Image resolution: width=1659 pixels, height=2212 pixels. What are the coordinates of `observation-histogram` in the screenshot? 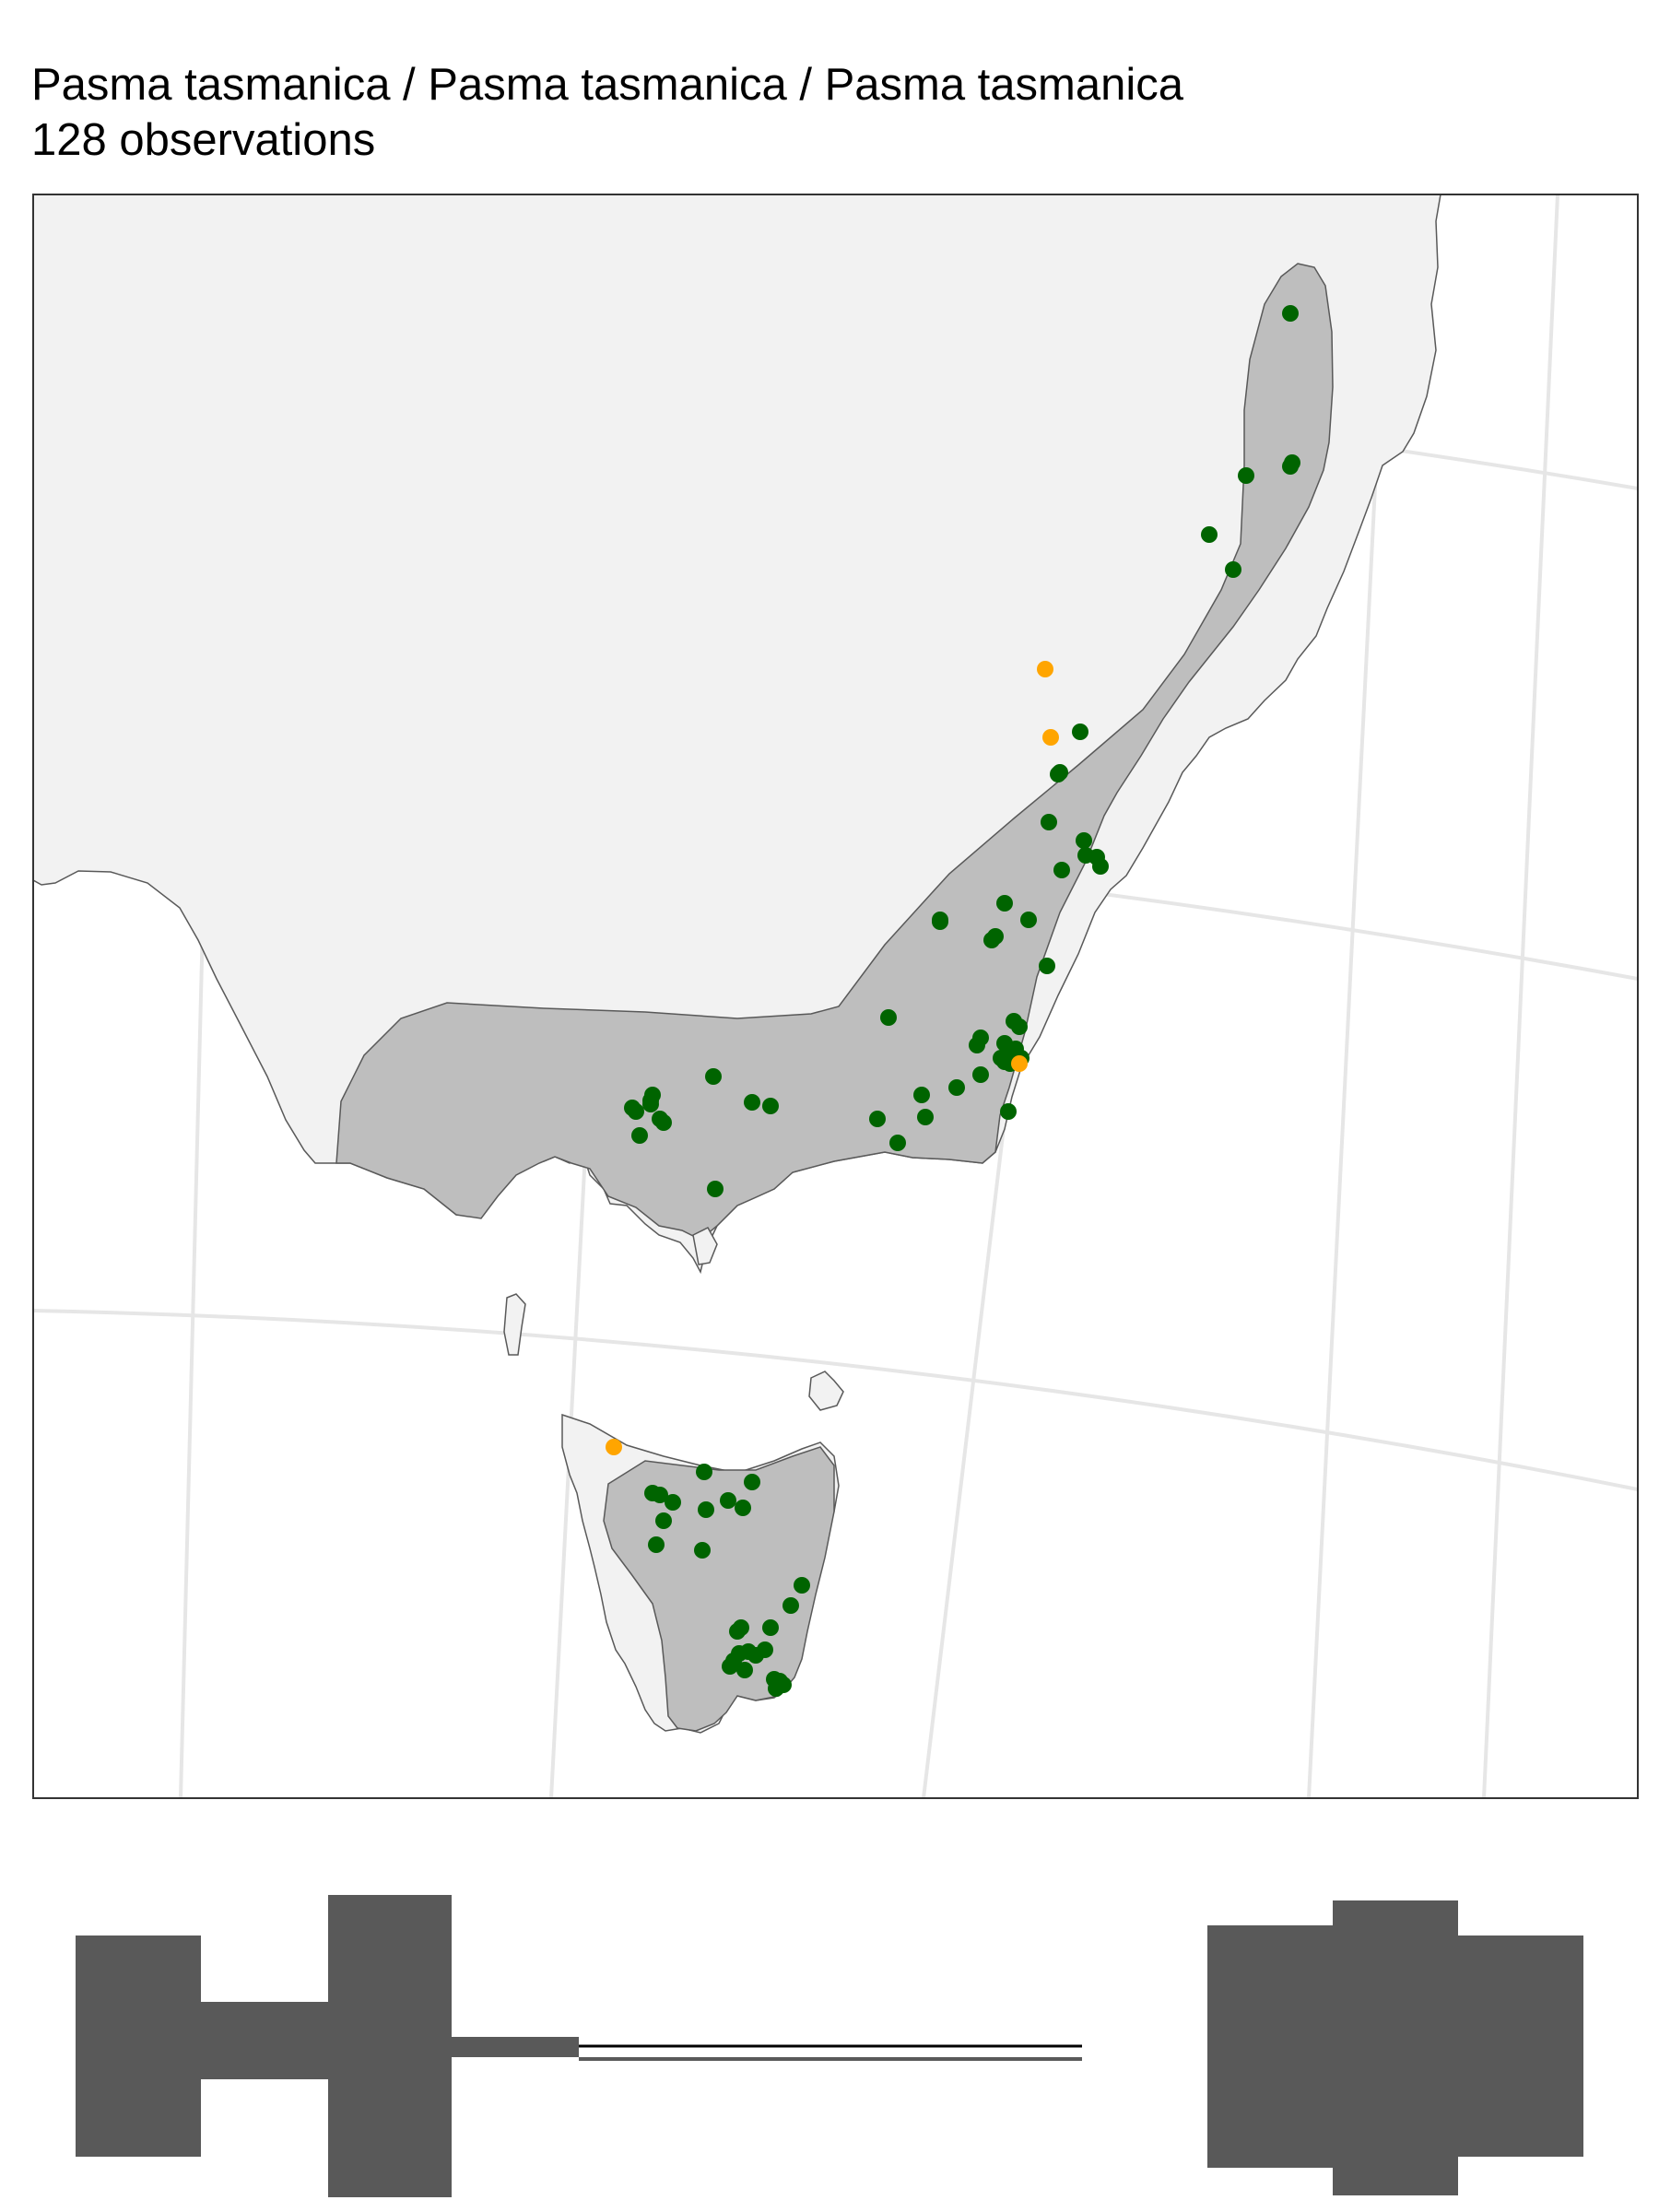 It's located at (829, 2046).